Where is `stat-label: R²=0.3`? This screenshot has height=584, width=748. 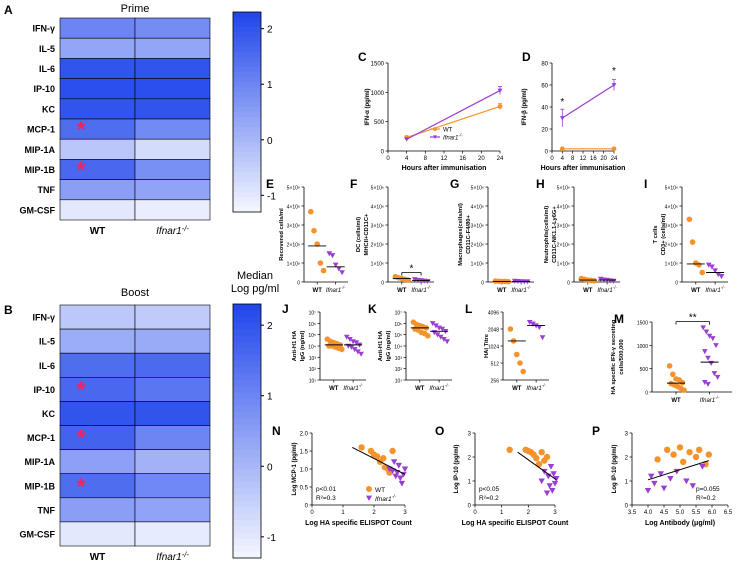 stat-label: R²=0.3 is located at coordinates (326, 498).